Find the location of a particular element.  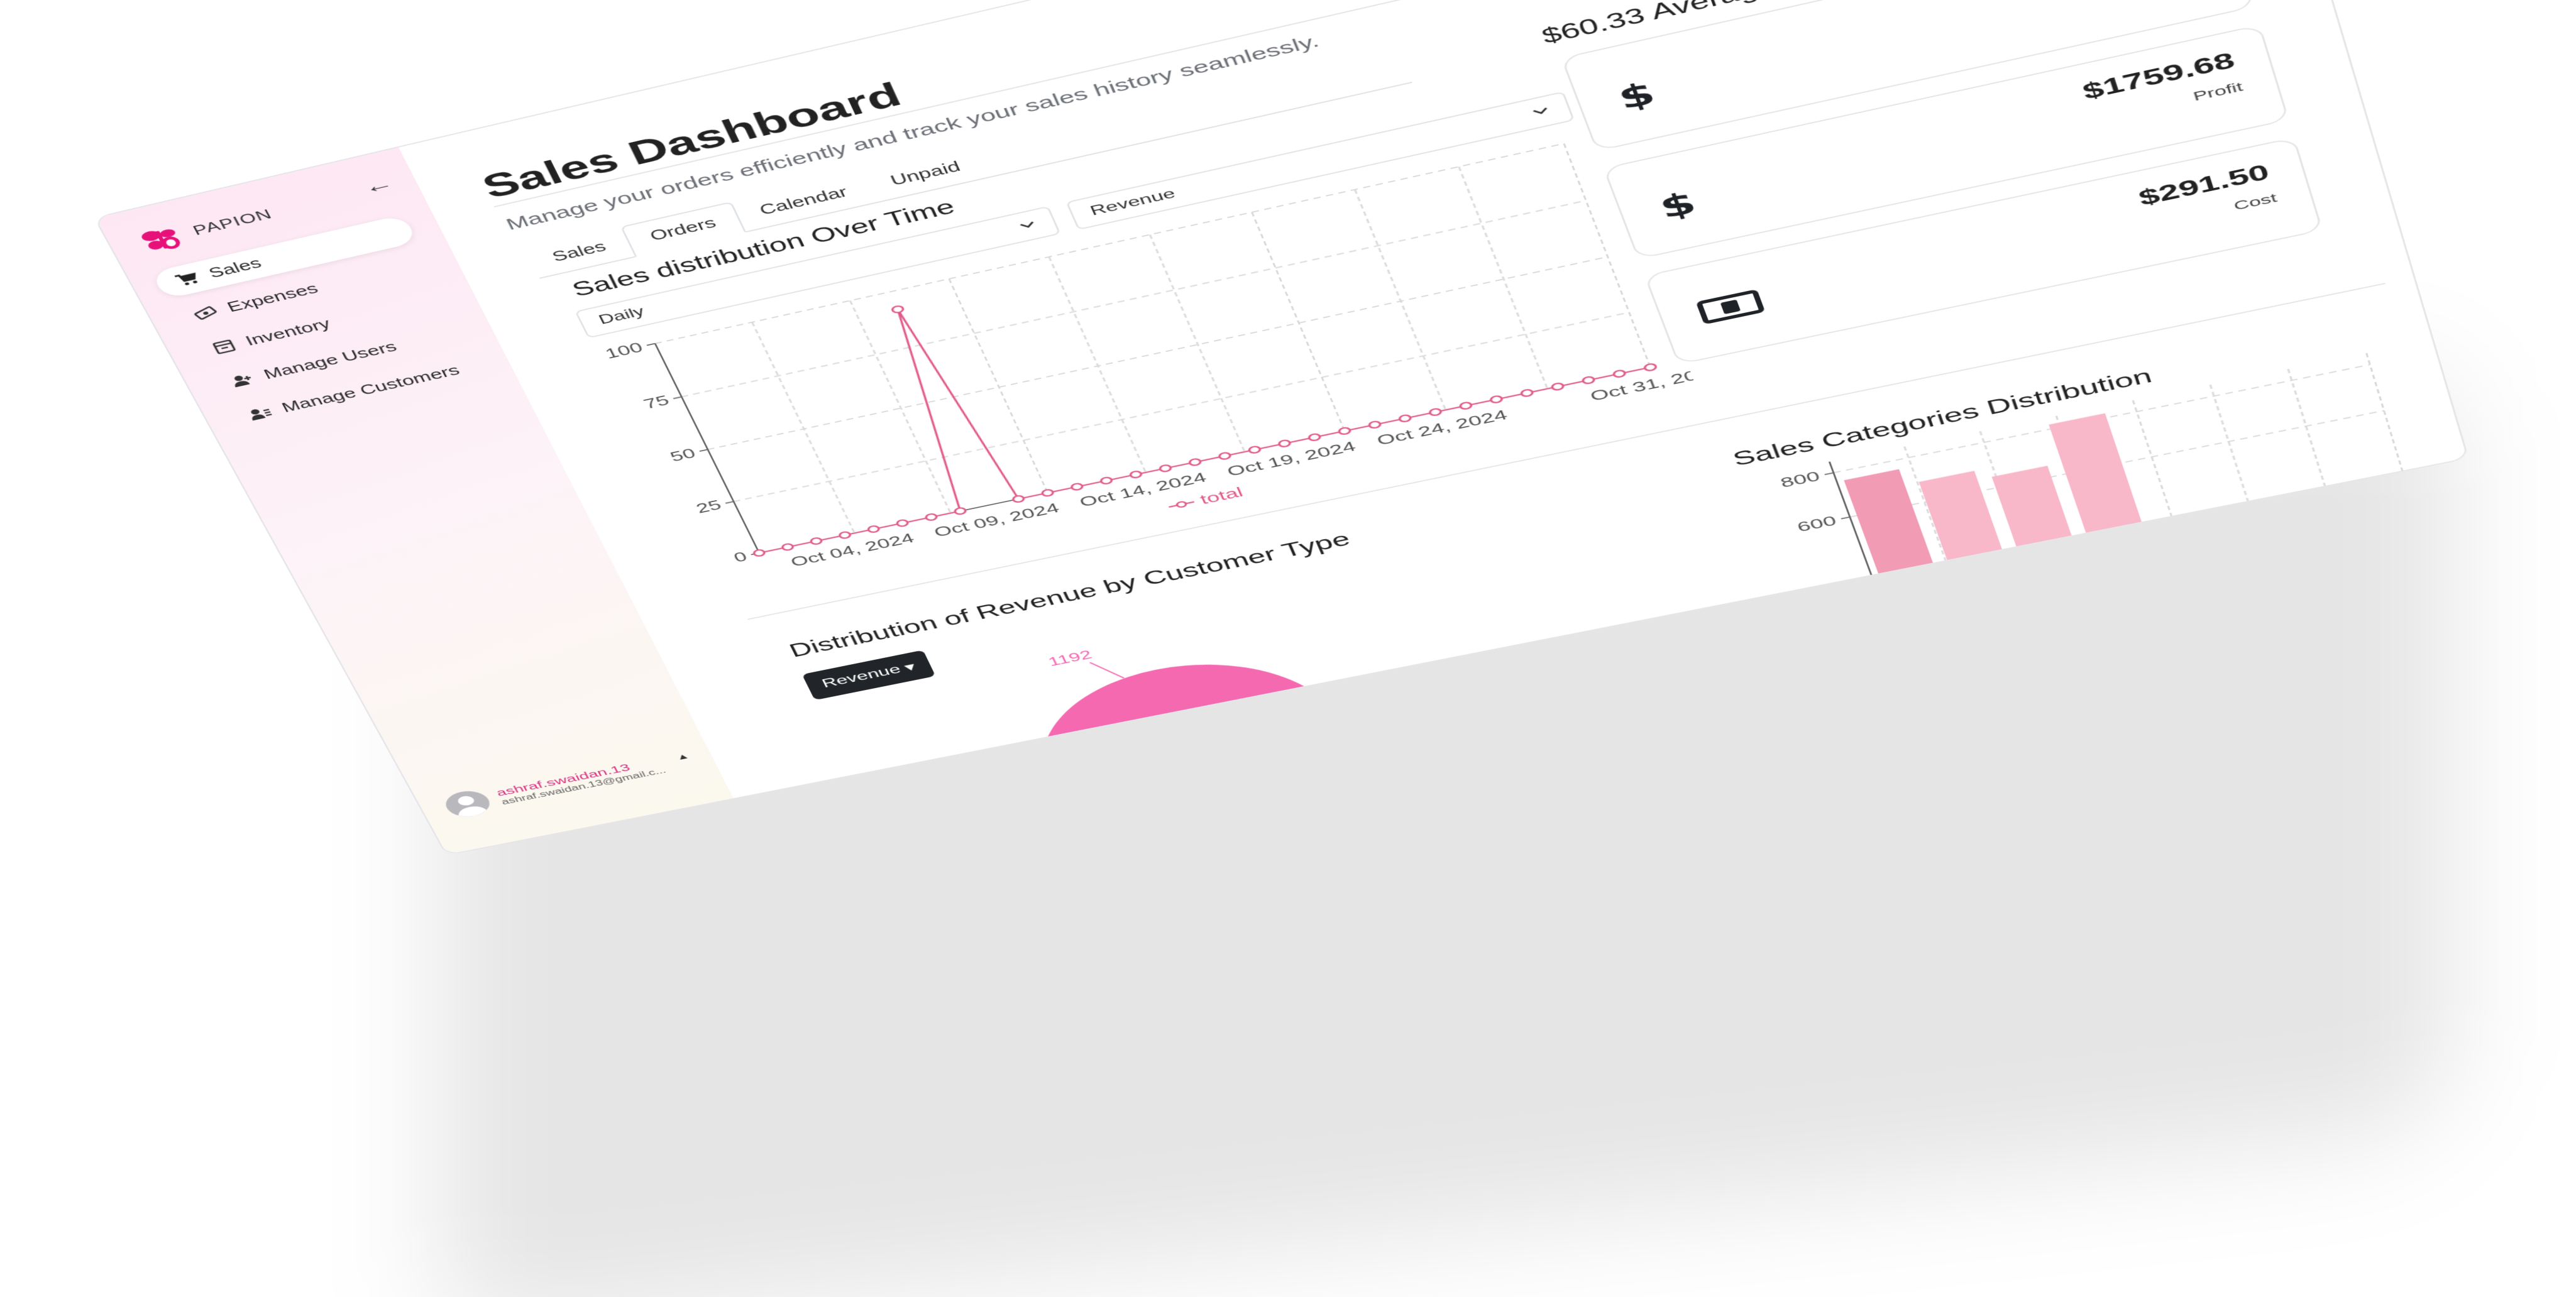

cart-icon is located at coordinates (187, 279).